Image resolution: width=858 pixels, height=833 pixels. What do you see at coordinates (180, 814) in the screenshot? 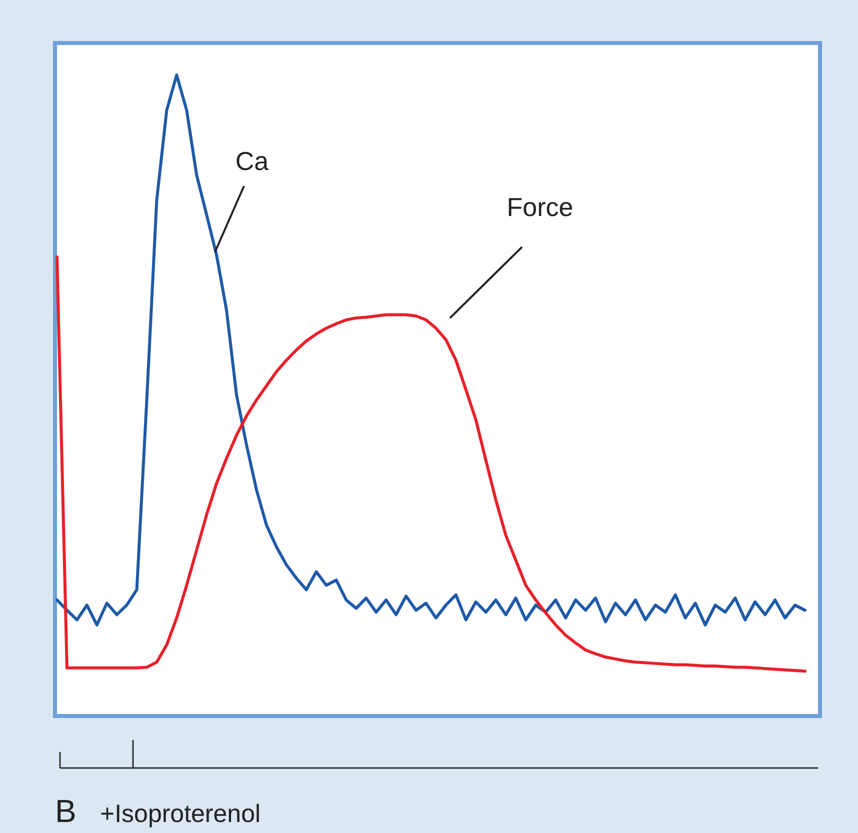
I see `text: +Isoproterenol` at bounding box center [180, 814].